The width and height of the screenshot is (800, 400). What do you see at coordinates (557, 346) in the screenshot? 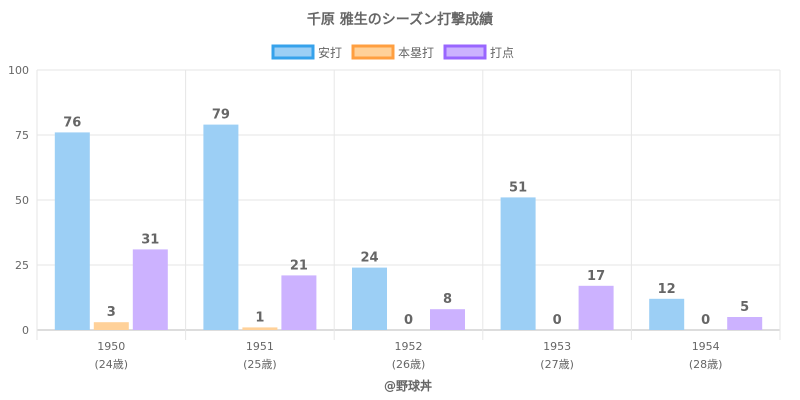
I see `x-tick-label: 1953` at bounding box center [557, 346].